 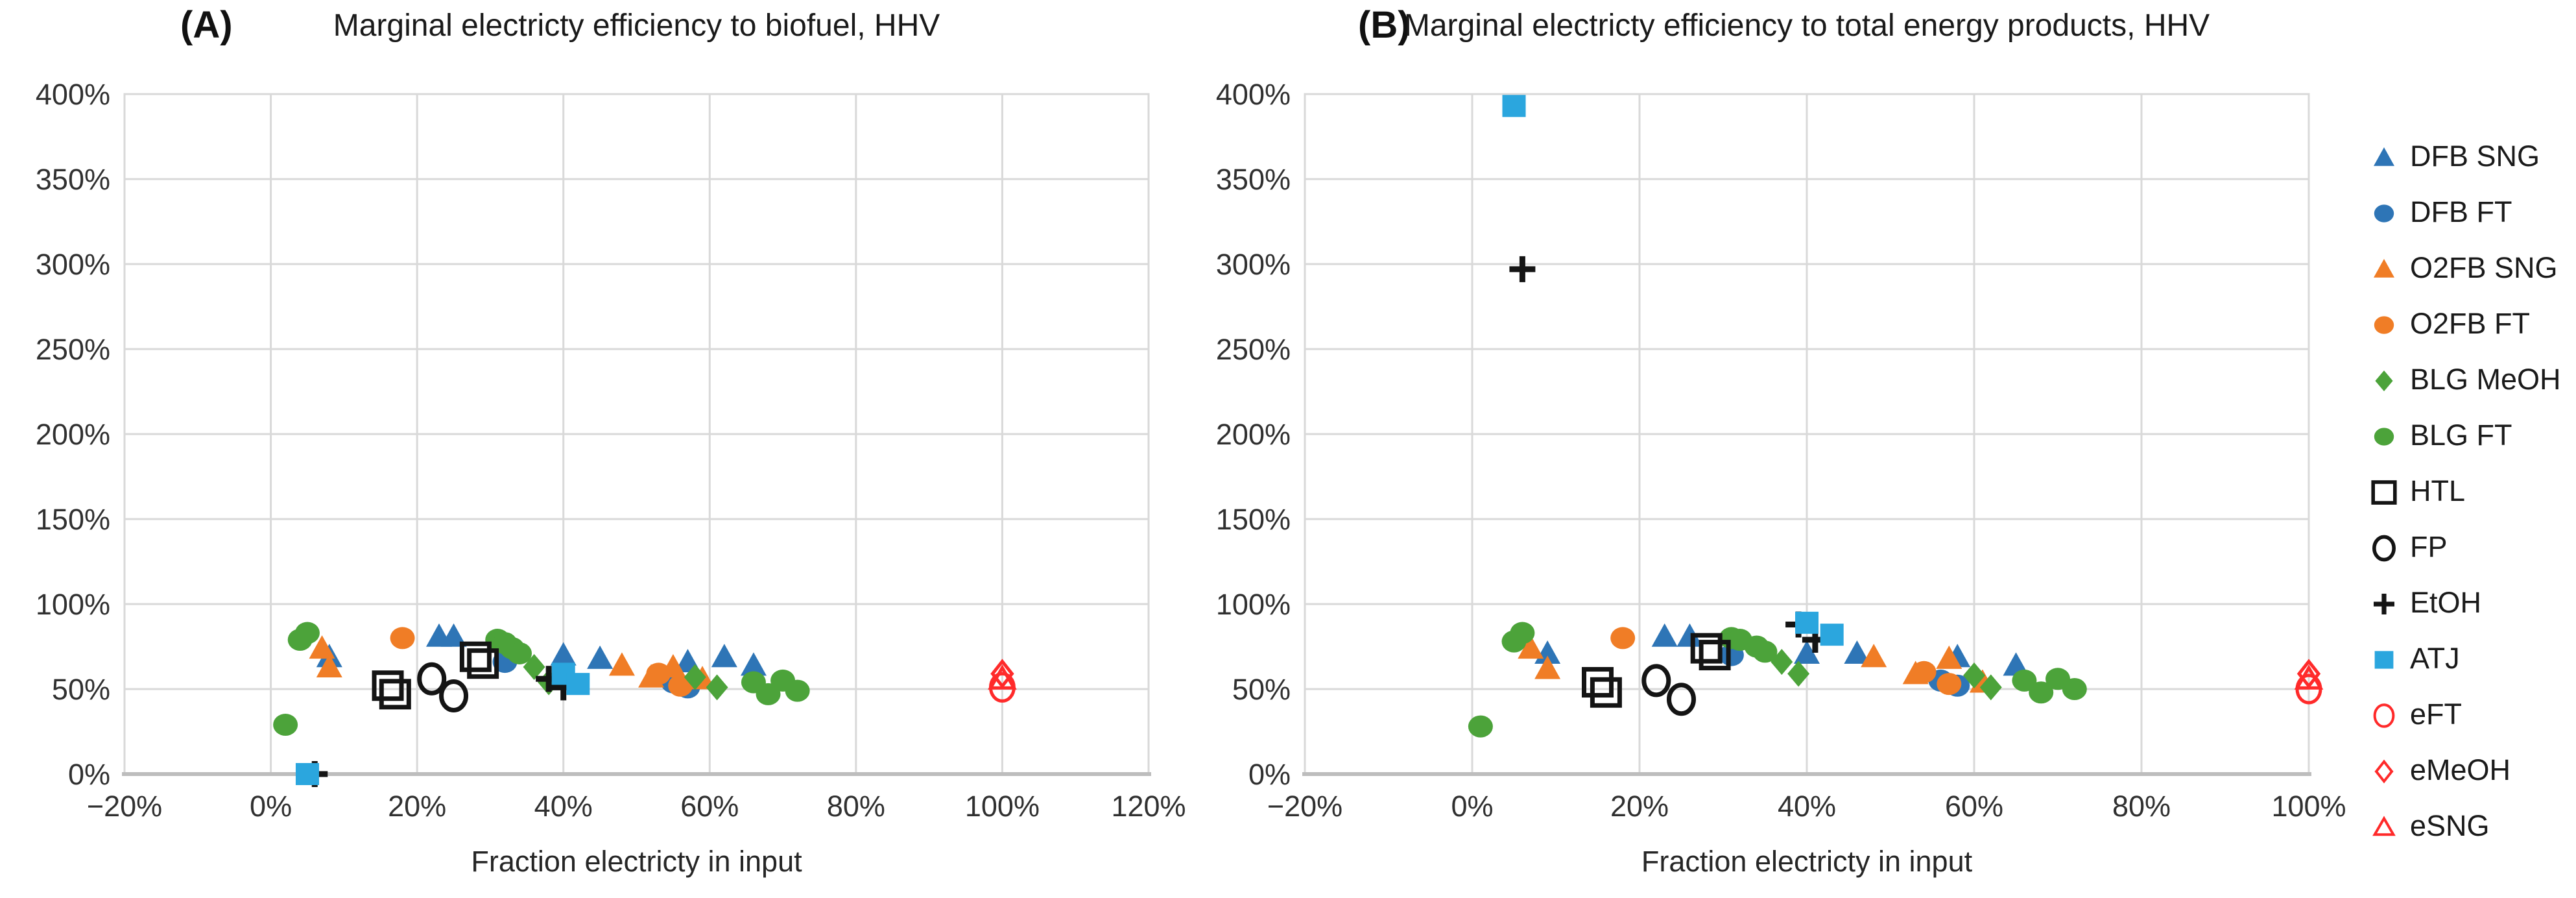 I want to click on emeoh-legend-marker-icon, so click(x=2384, y=771).